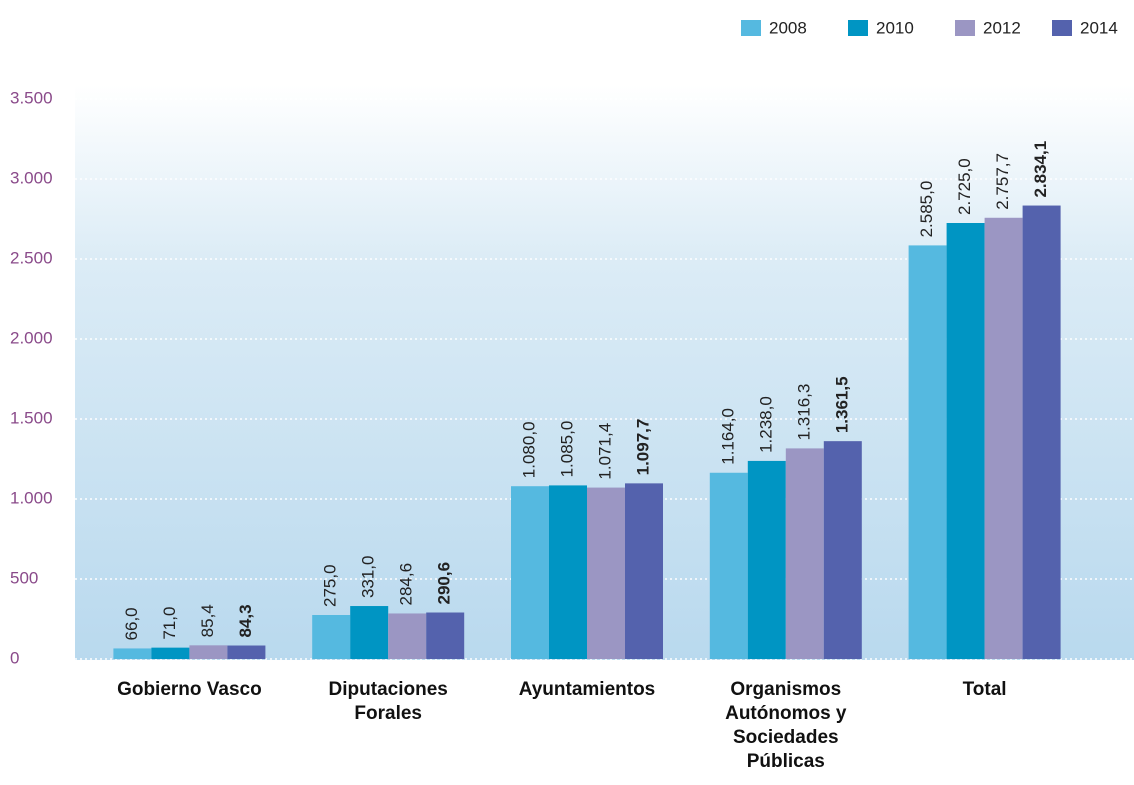  Describe the element at coordinates (926, 209) in the screenshot. I see `value-label: 2.585,0` at that location.